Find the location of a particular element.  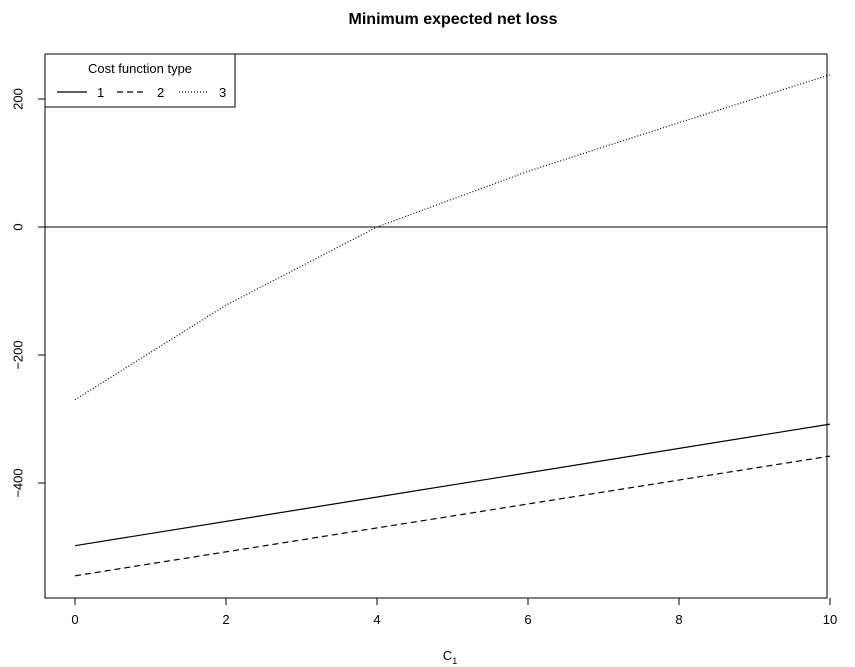

chart-title: Minimum expected net loss is located at coordinates (453, 19).